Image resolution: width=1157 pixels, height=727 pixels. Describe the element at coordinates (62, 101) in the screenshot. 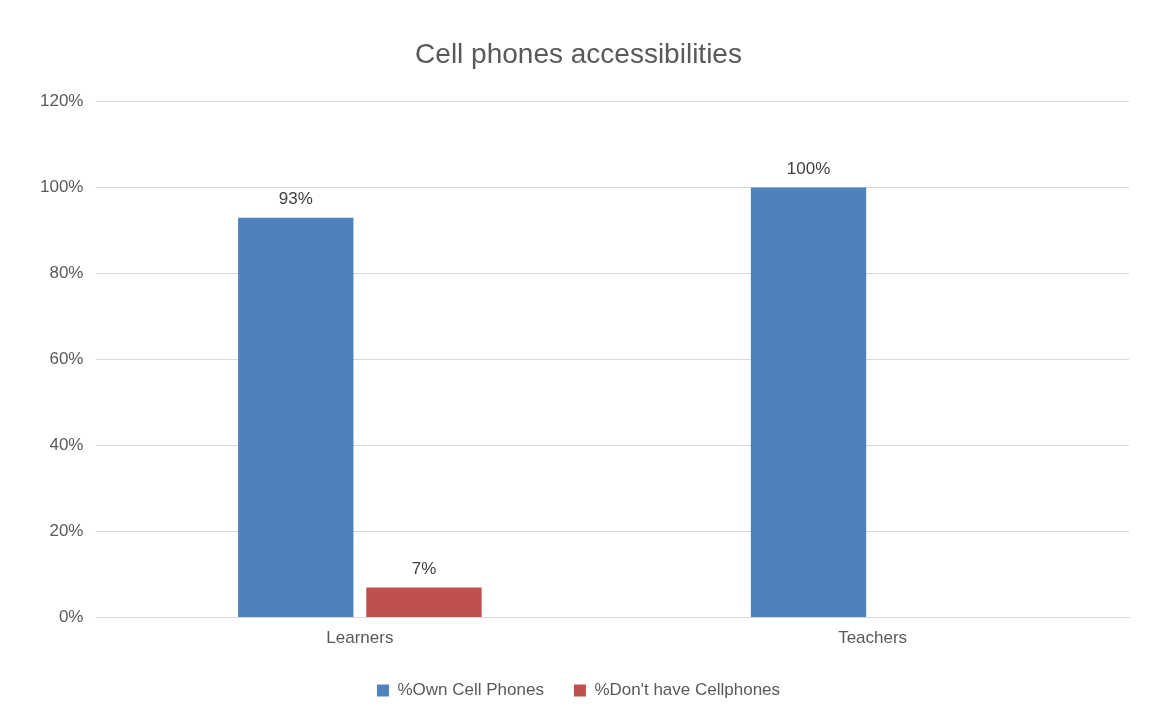

I see `y-tick-label: 120%` at that location.